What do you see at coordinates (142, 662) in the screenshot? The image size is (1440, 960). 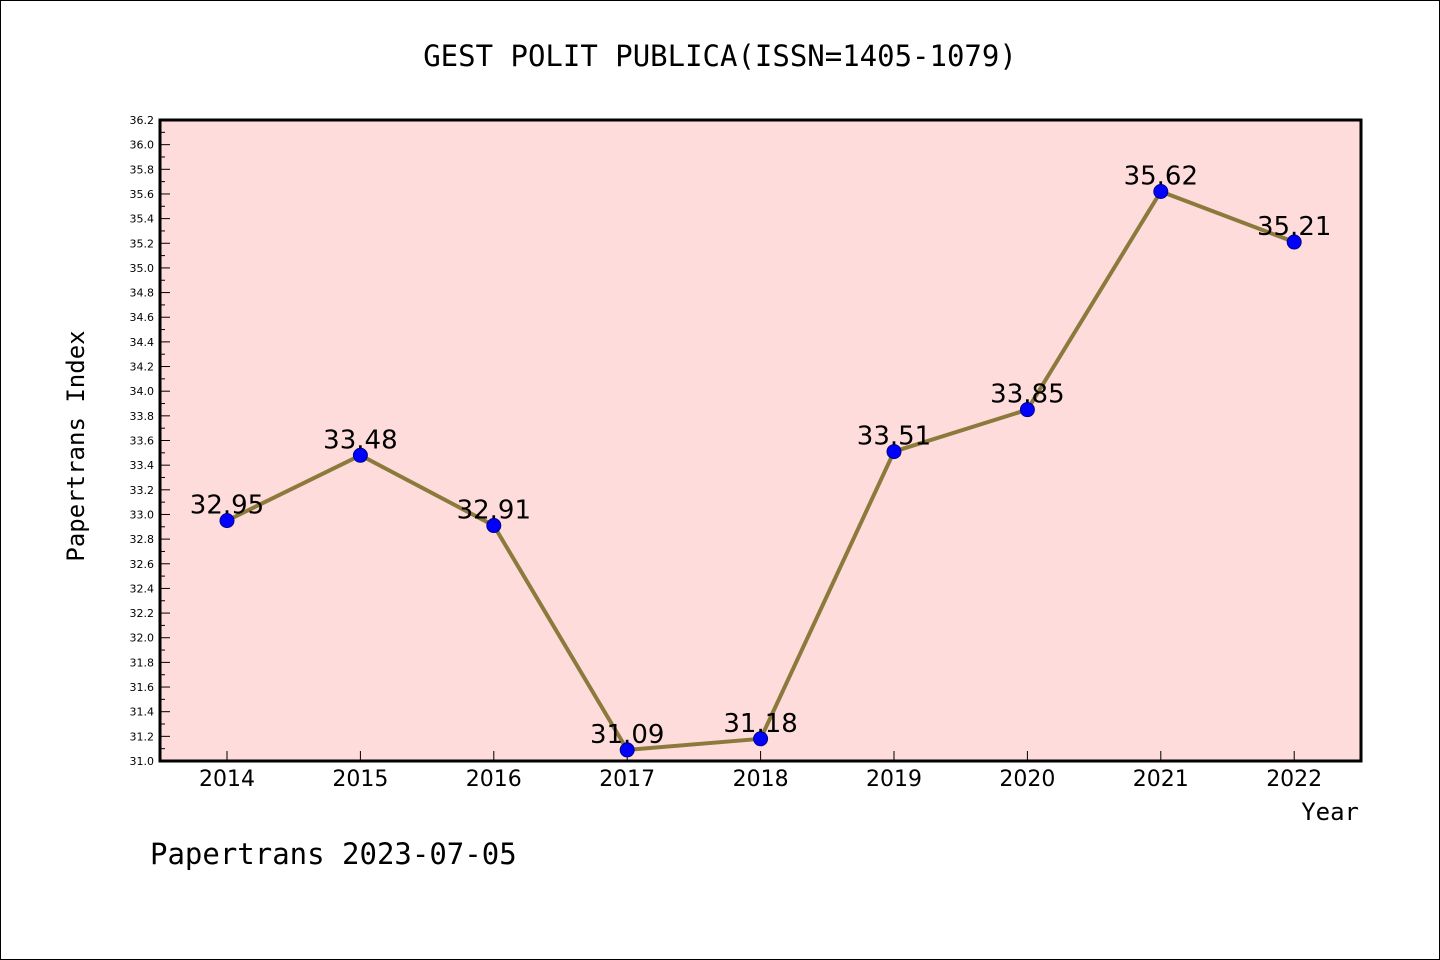 I see `y-tick-label: 31.8` at bounding box center [142, 662].